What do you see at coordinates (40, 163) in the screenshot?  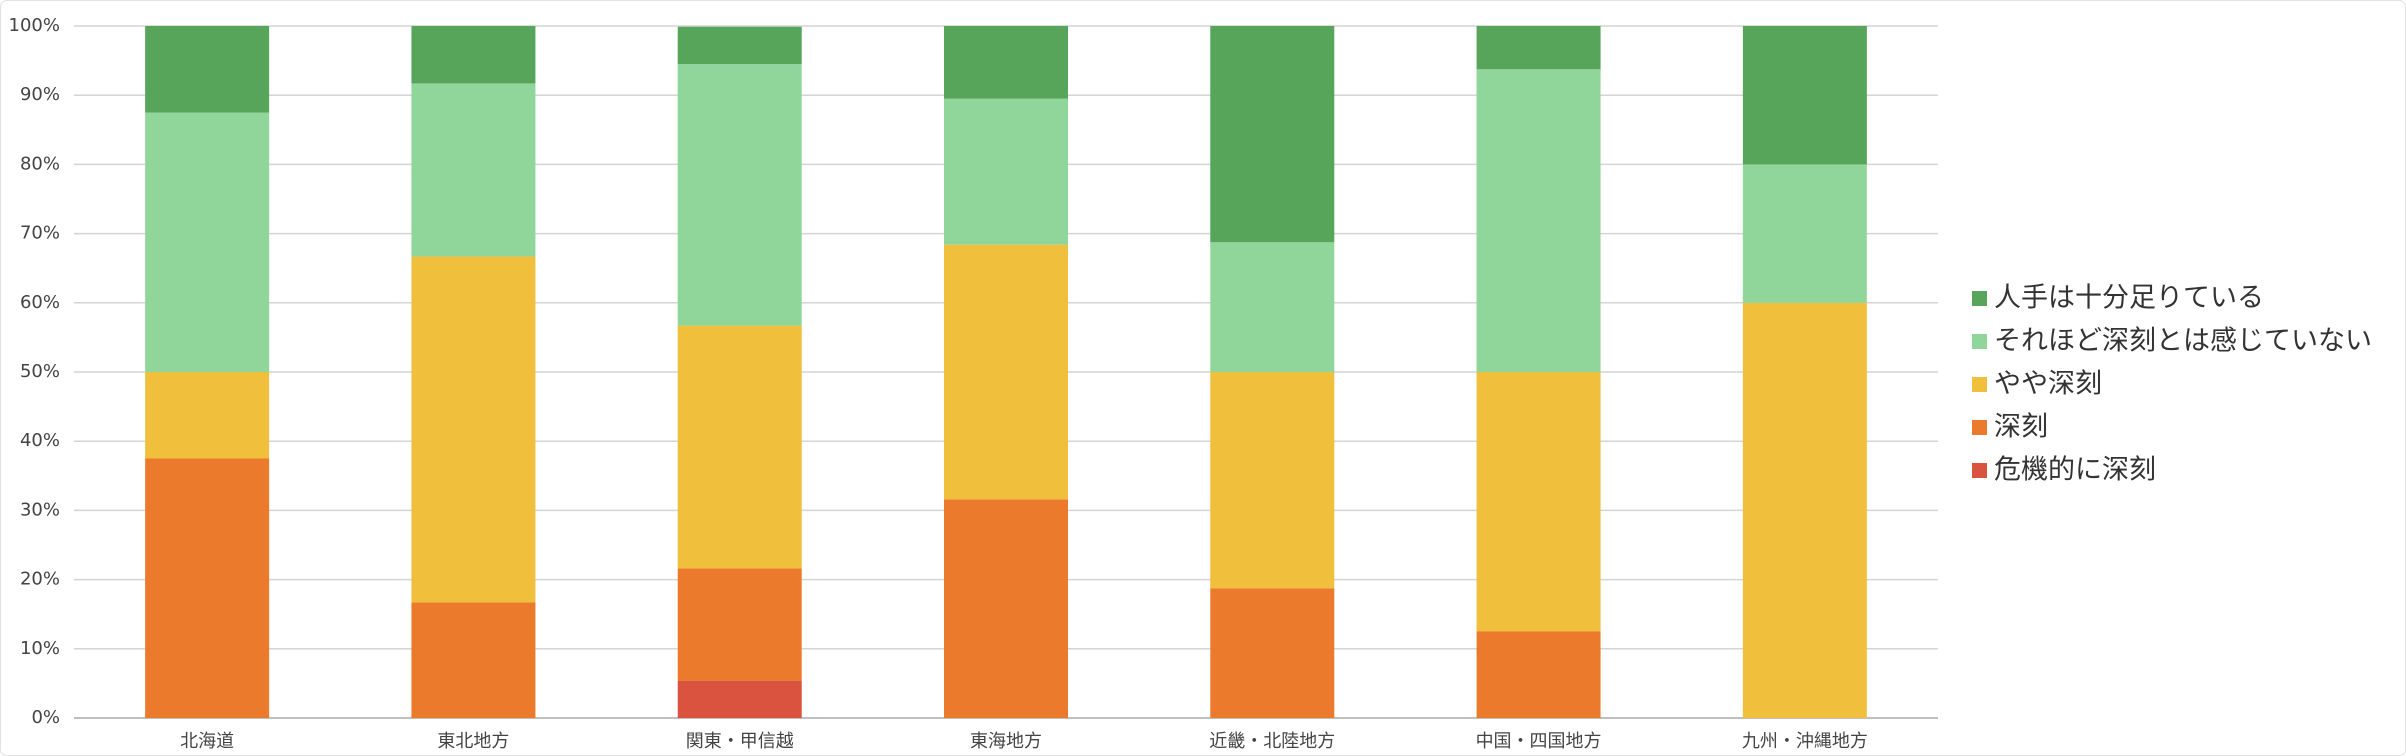 I see `y-tick-label: 80%` at bounding box center [40, 163].